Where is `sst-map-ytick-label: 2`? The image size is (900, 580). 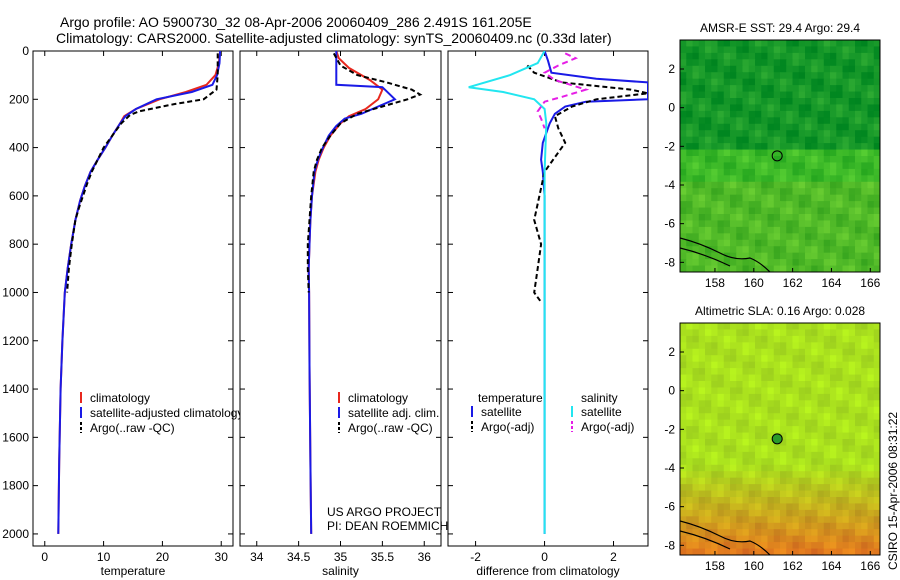 sst-map-ytick-label: 2 is located at coordinates (671, 69).